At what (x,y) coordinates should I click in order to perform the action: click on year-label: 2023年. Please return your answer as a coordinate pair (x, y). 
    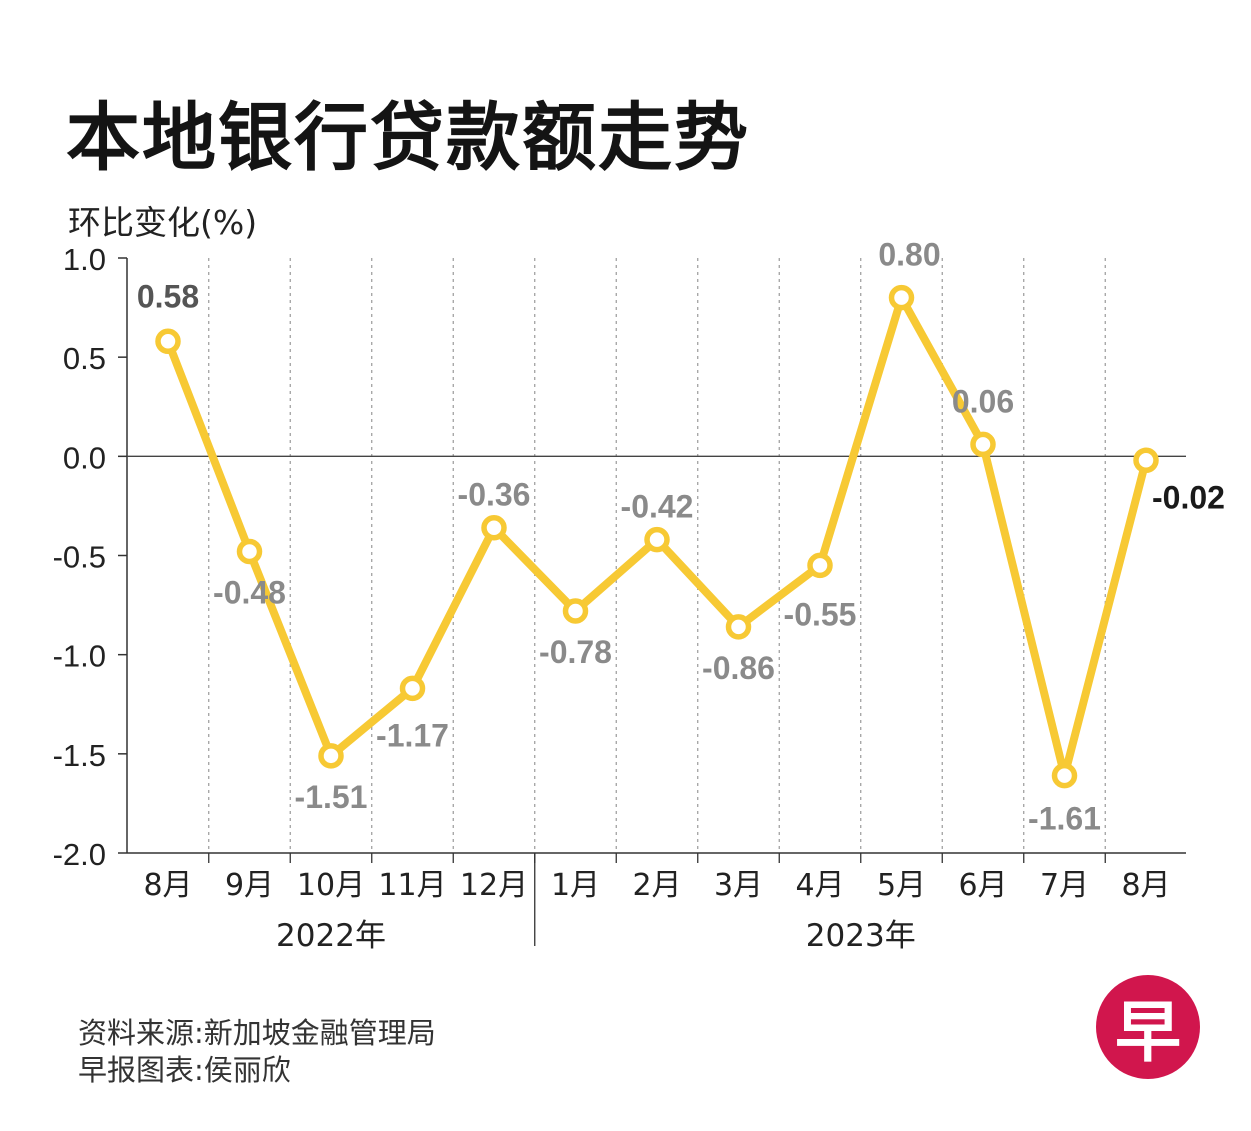
    Looking at the image, I should click on (861, 936).